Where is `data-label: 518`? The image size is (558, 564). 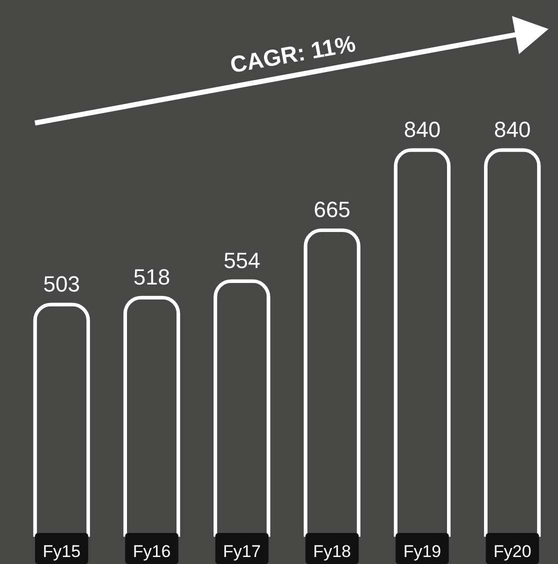
data-label: 518 is located at coordinates (151, 277).